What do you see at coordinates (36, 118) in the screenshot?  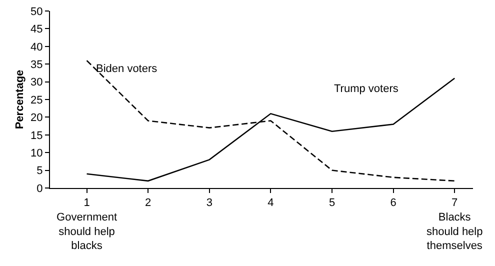 I see `y-tick-label: 20` at bounding box center [36, 118].